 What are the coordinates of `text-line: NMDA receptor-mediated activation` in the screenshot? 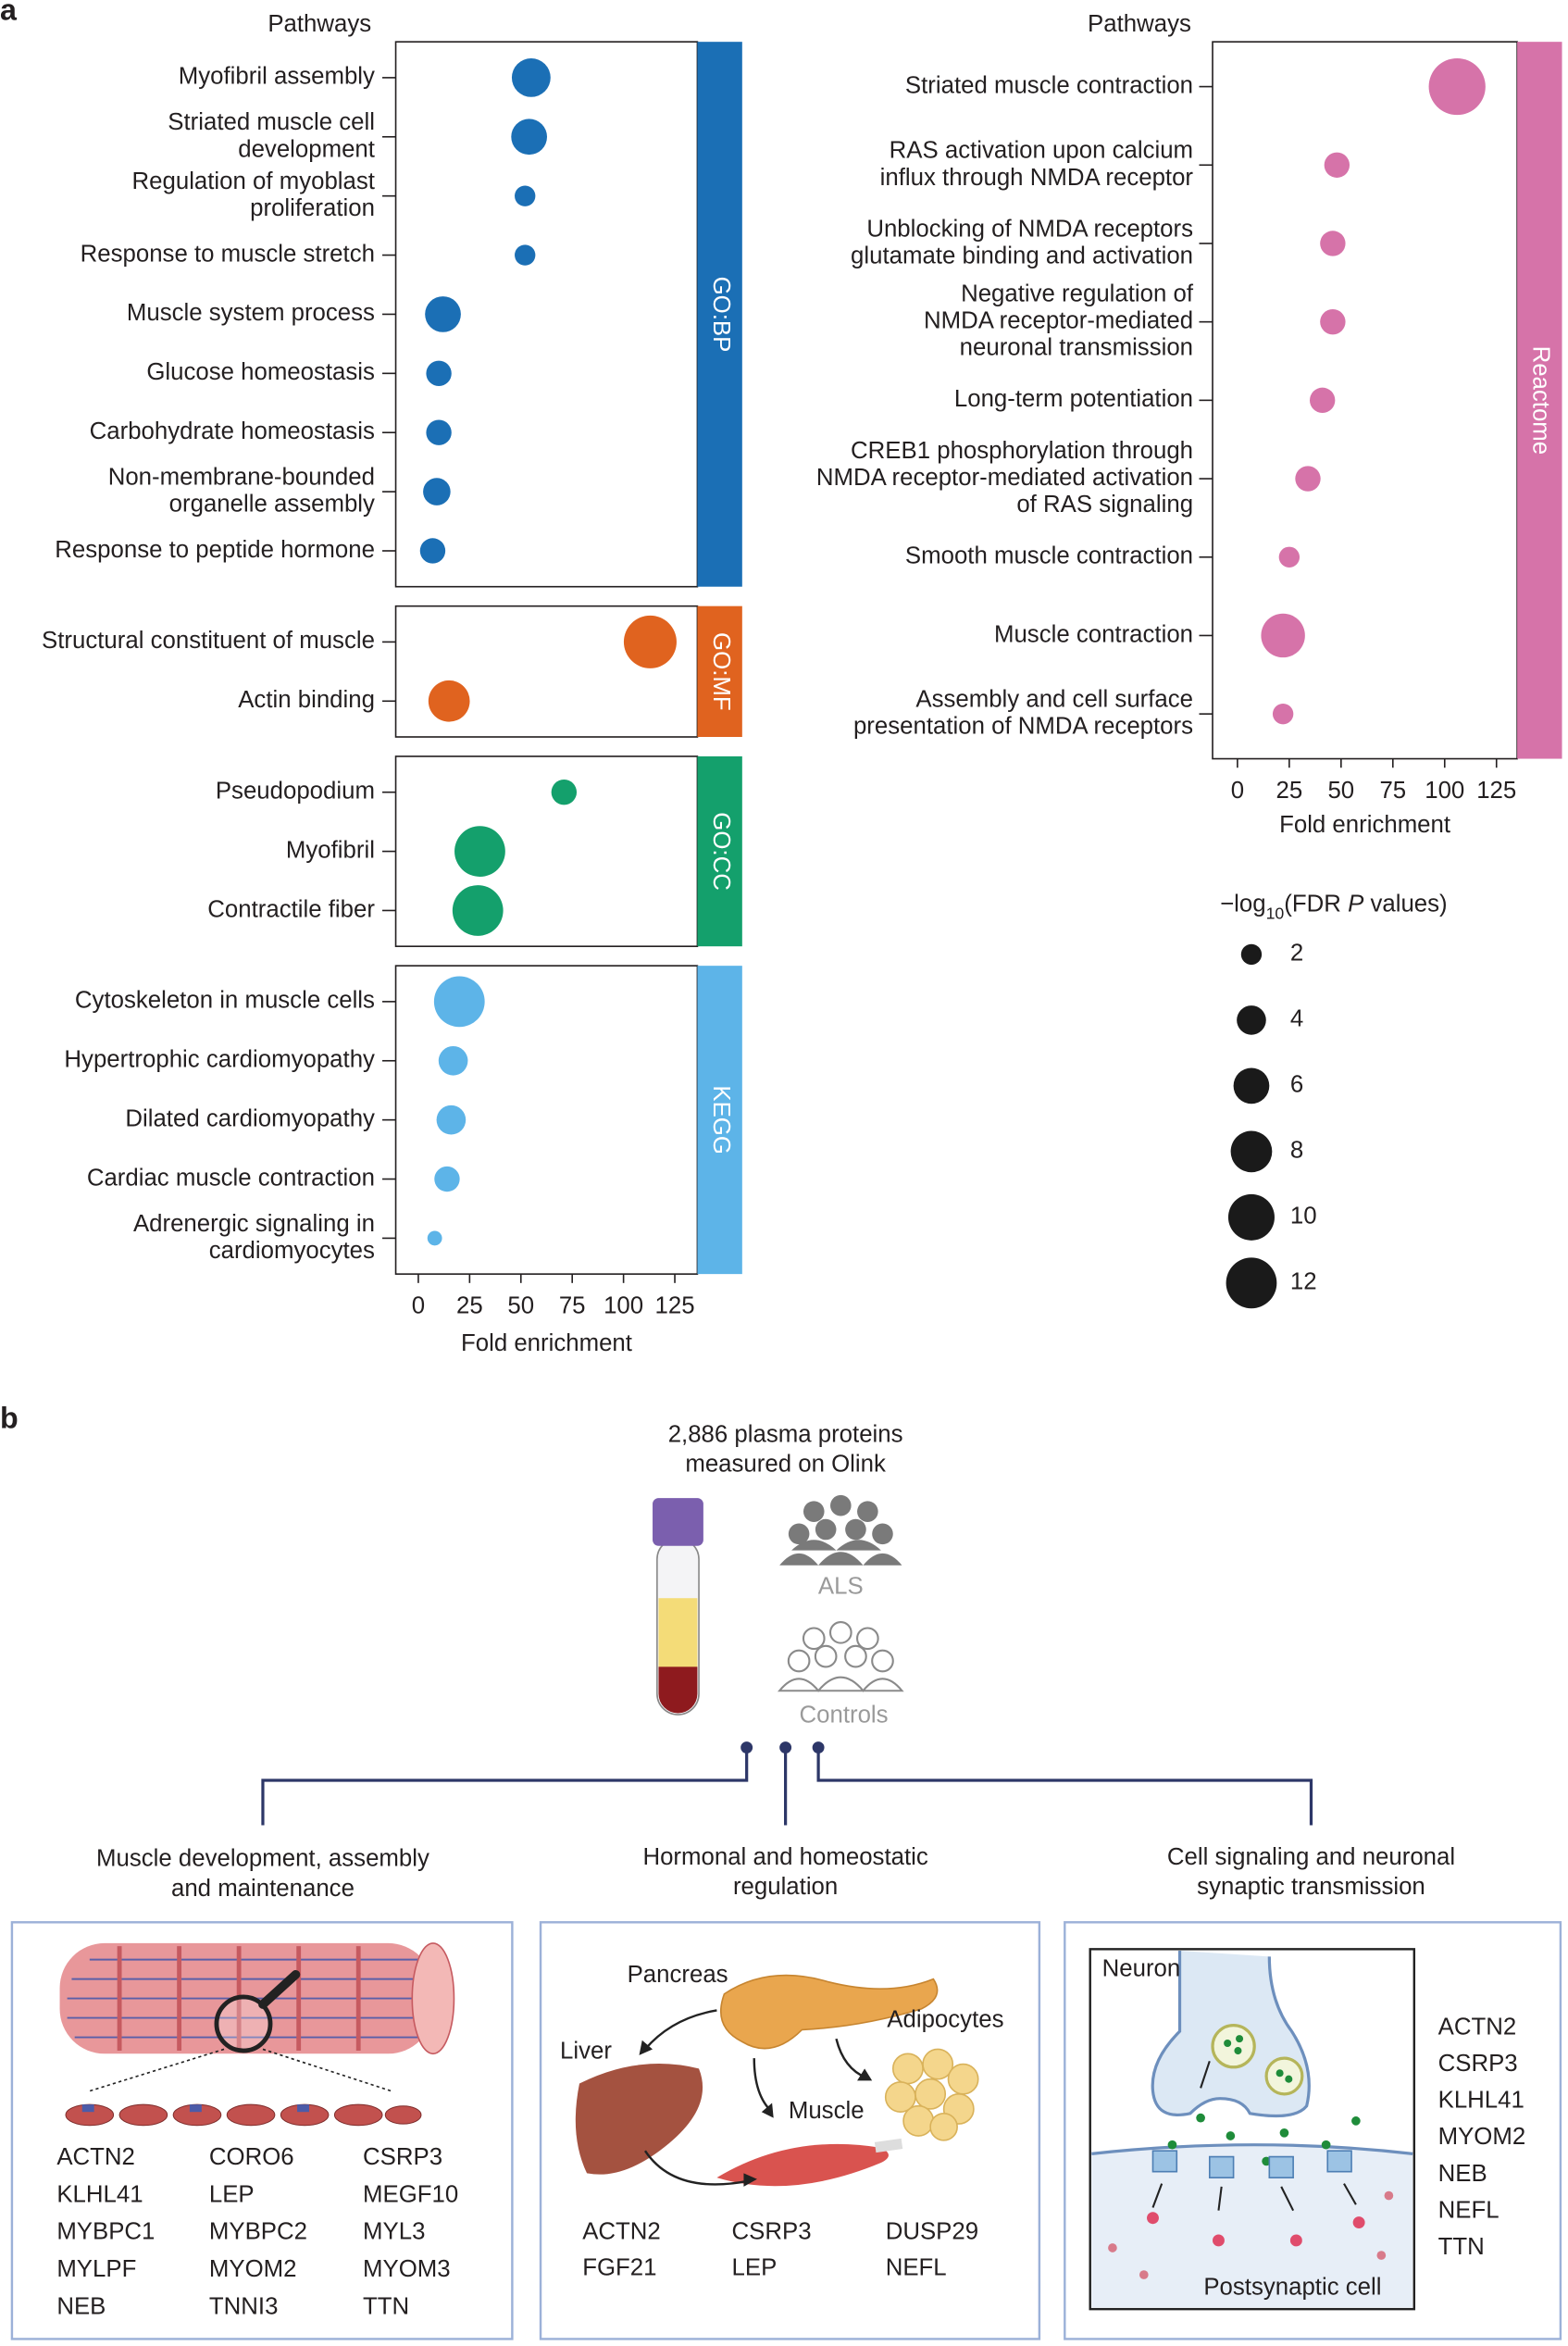 It's located at (1004, 478).